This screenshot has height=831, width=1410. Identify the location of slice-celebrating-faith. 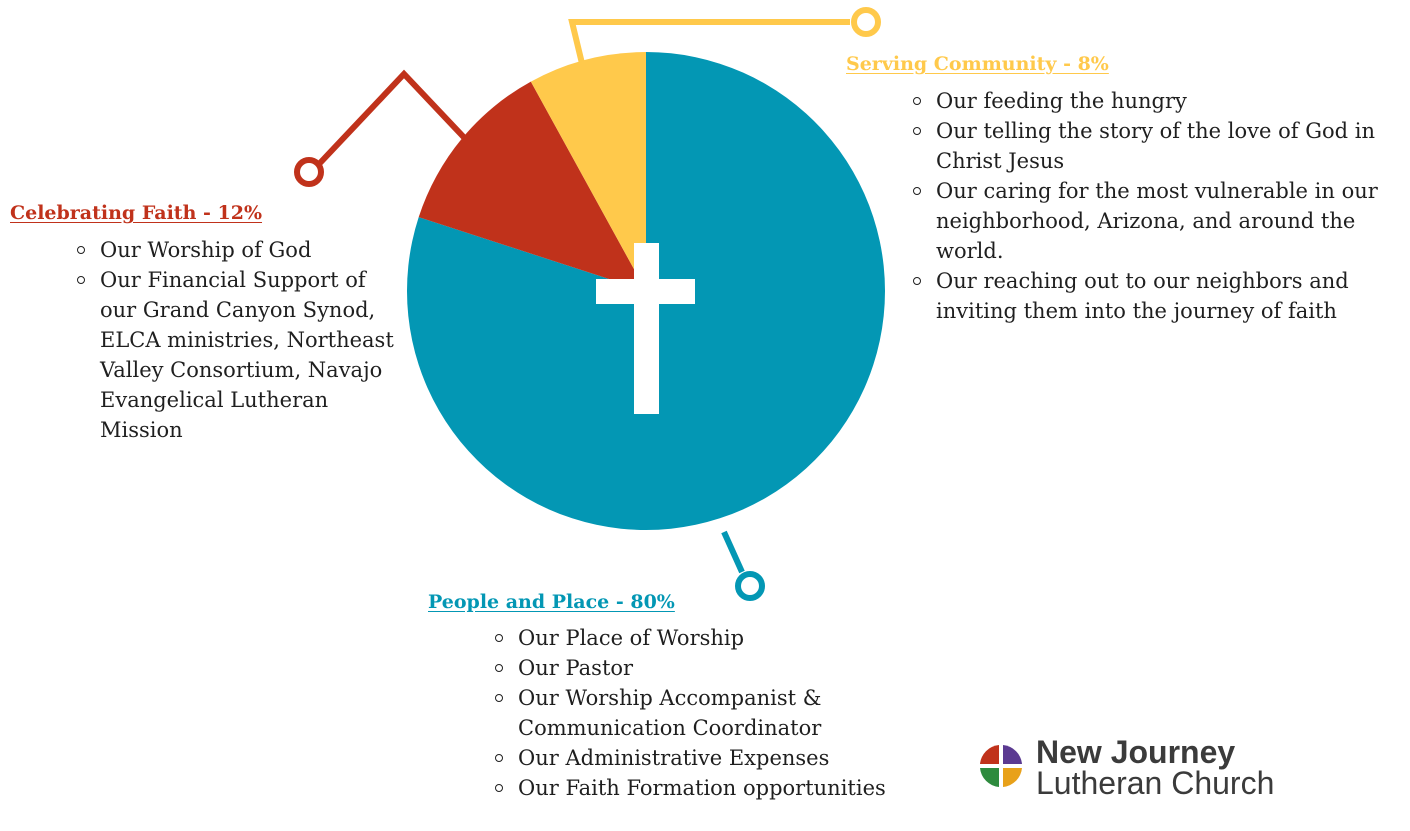
(532, 186).